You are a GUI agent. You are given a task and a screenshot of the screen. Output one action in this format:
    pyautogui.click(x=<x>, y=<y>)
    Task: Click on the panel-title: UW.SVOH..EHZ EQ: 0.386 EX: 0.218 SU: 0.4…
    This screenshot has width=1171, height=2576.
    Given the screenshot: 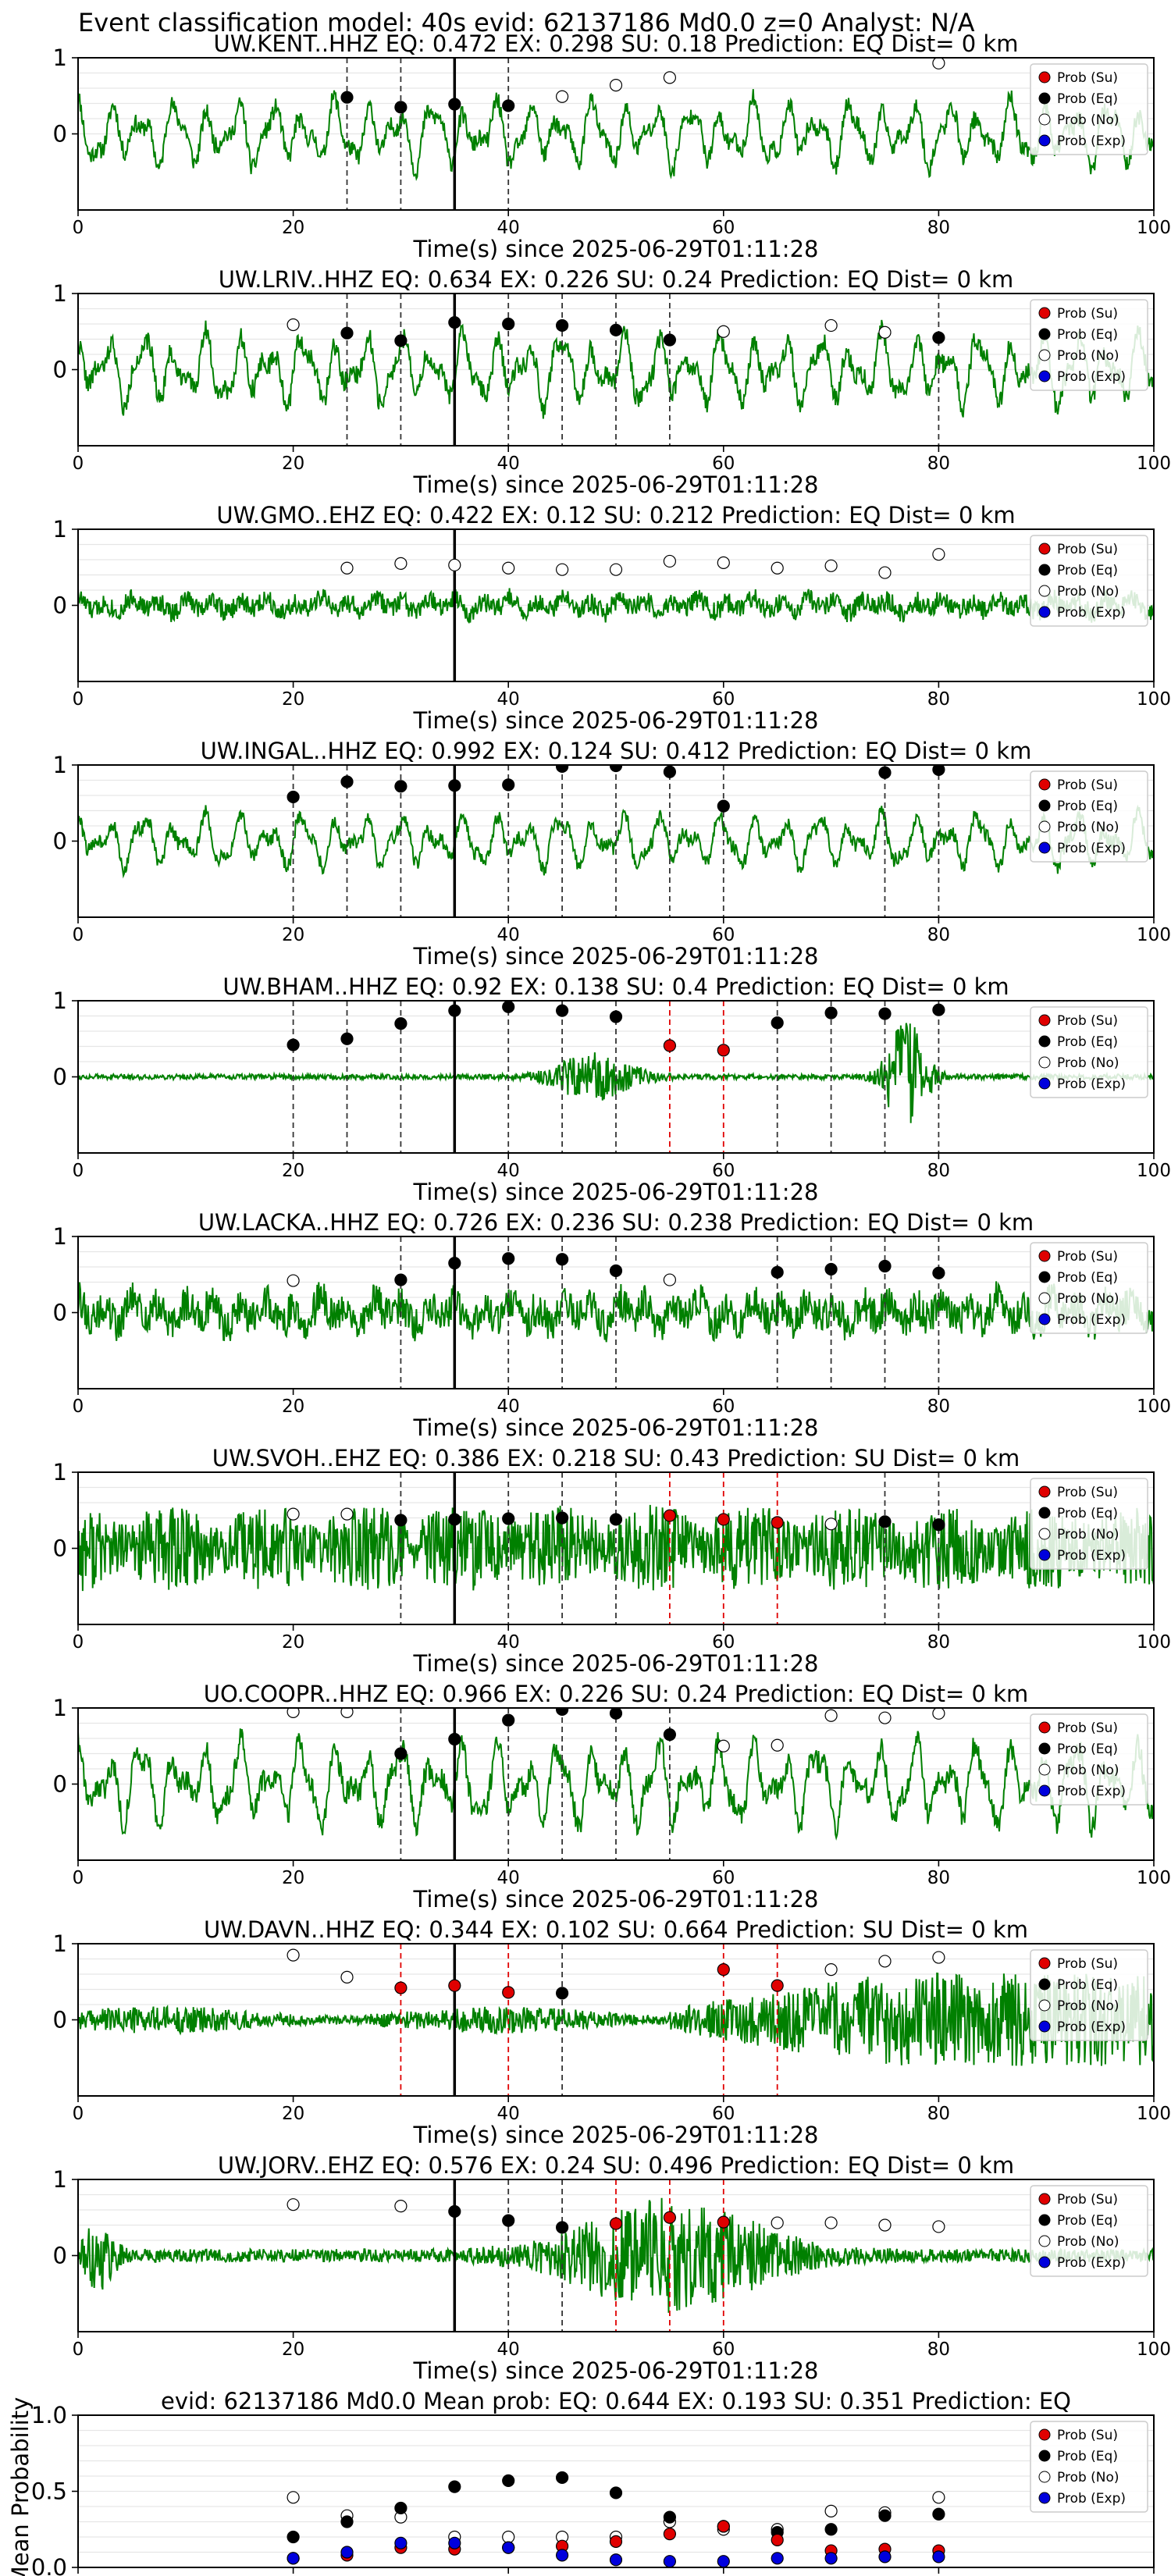 What is the action you would take?
    pyautogui.click(x=616, y=1458)
    